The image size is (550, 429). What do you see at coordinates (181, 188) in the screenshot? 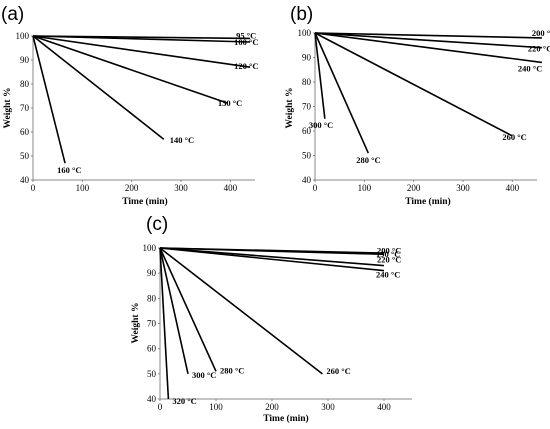
I see `panel-a-x-tick-label: 300` at bounding box center [181, 188].